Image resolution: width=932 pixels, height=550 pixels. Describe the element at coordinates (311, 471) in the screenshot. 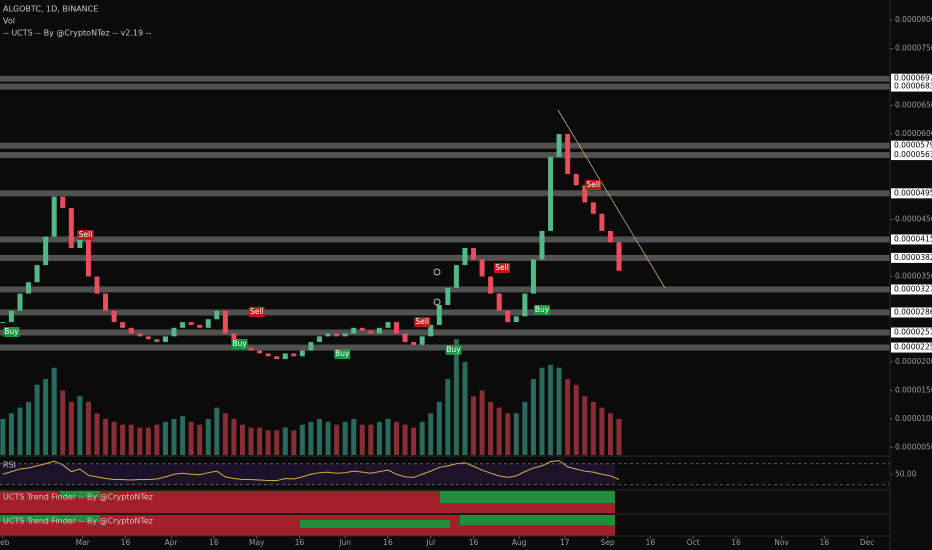

I see `rsi-line` at that location.